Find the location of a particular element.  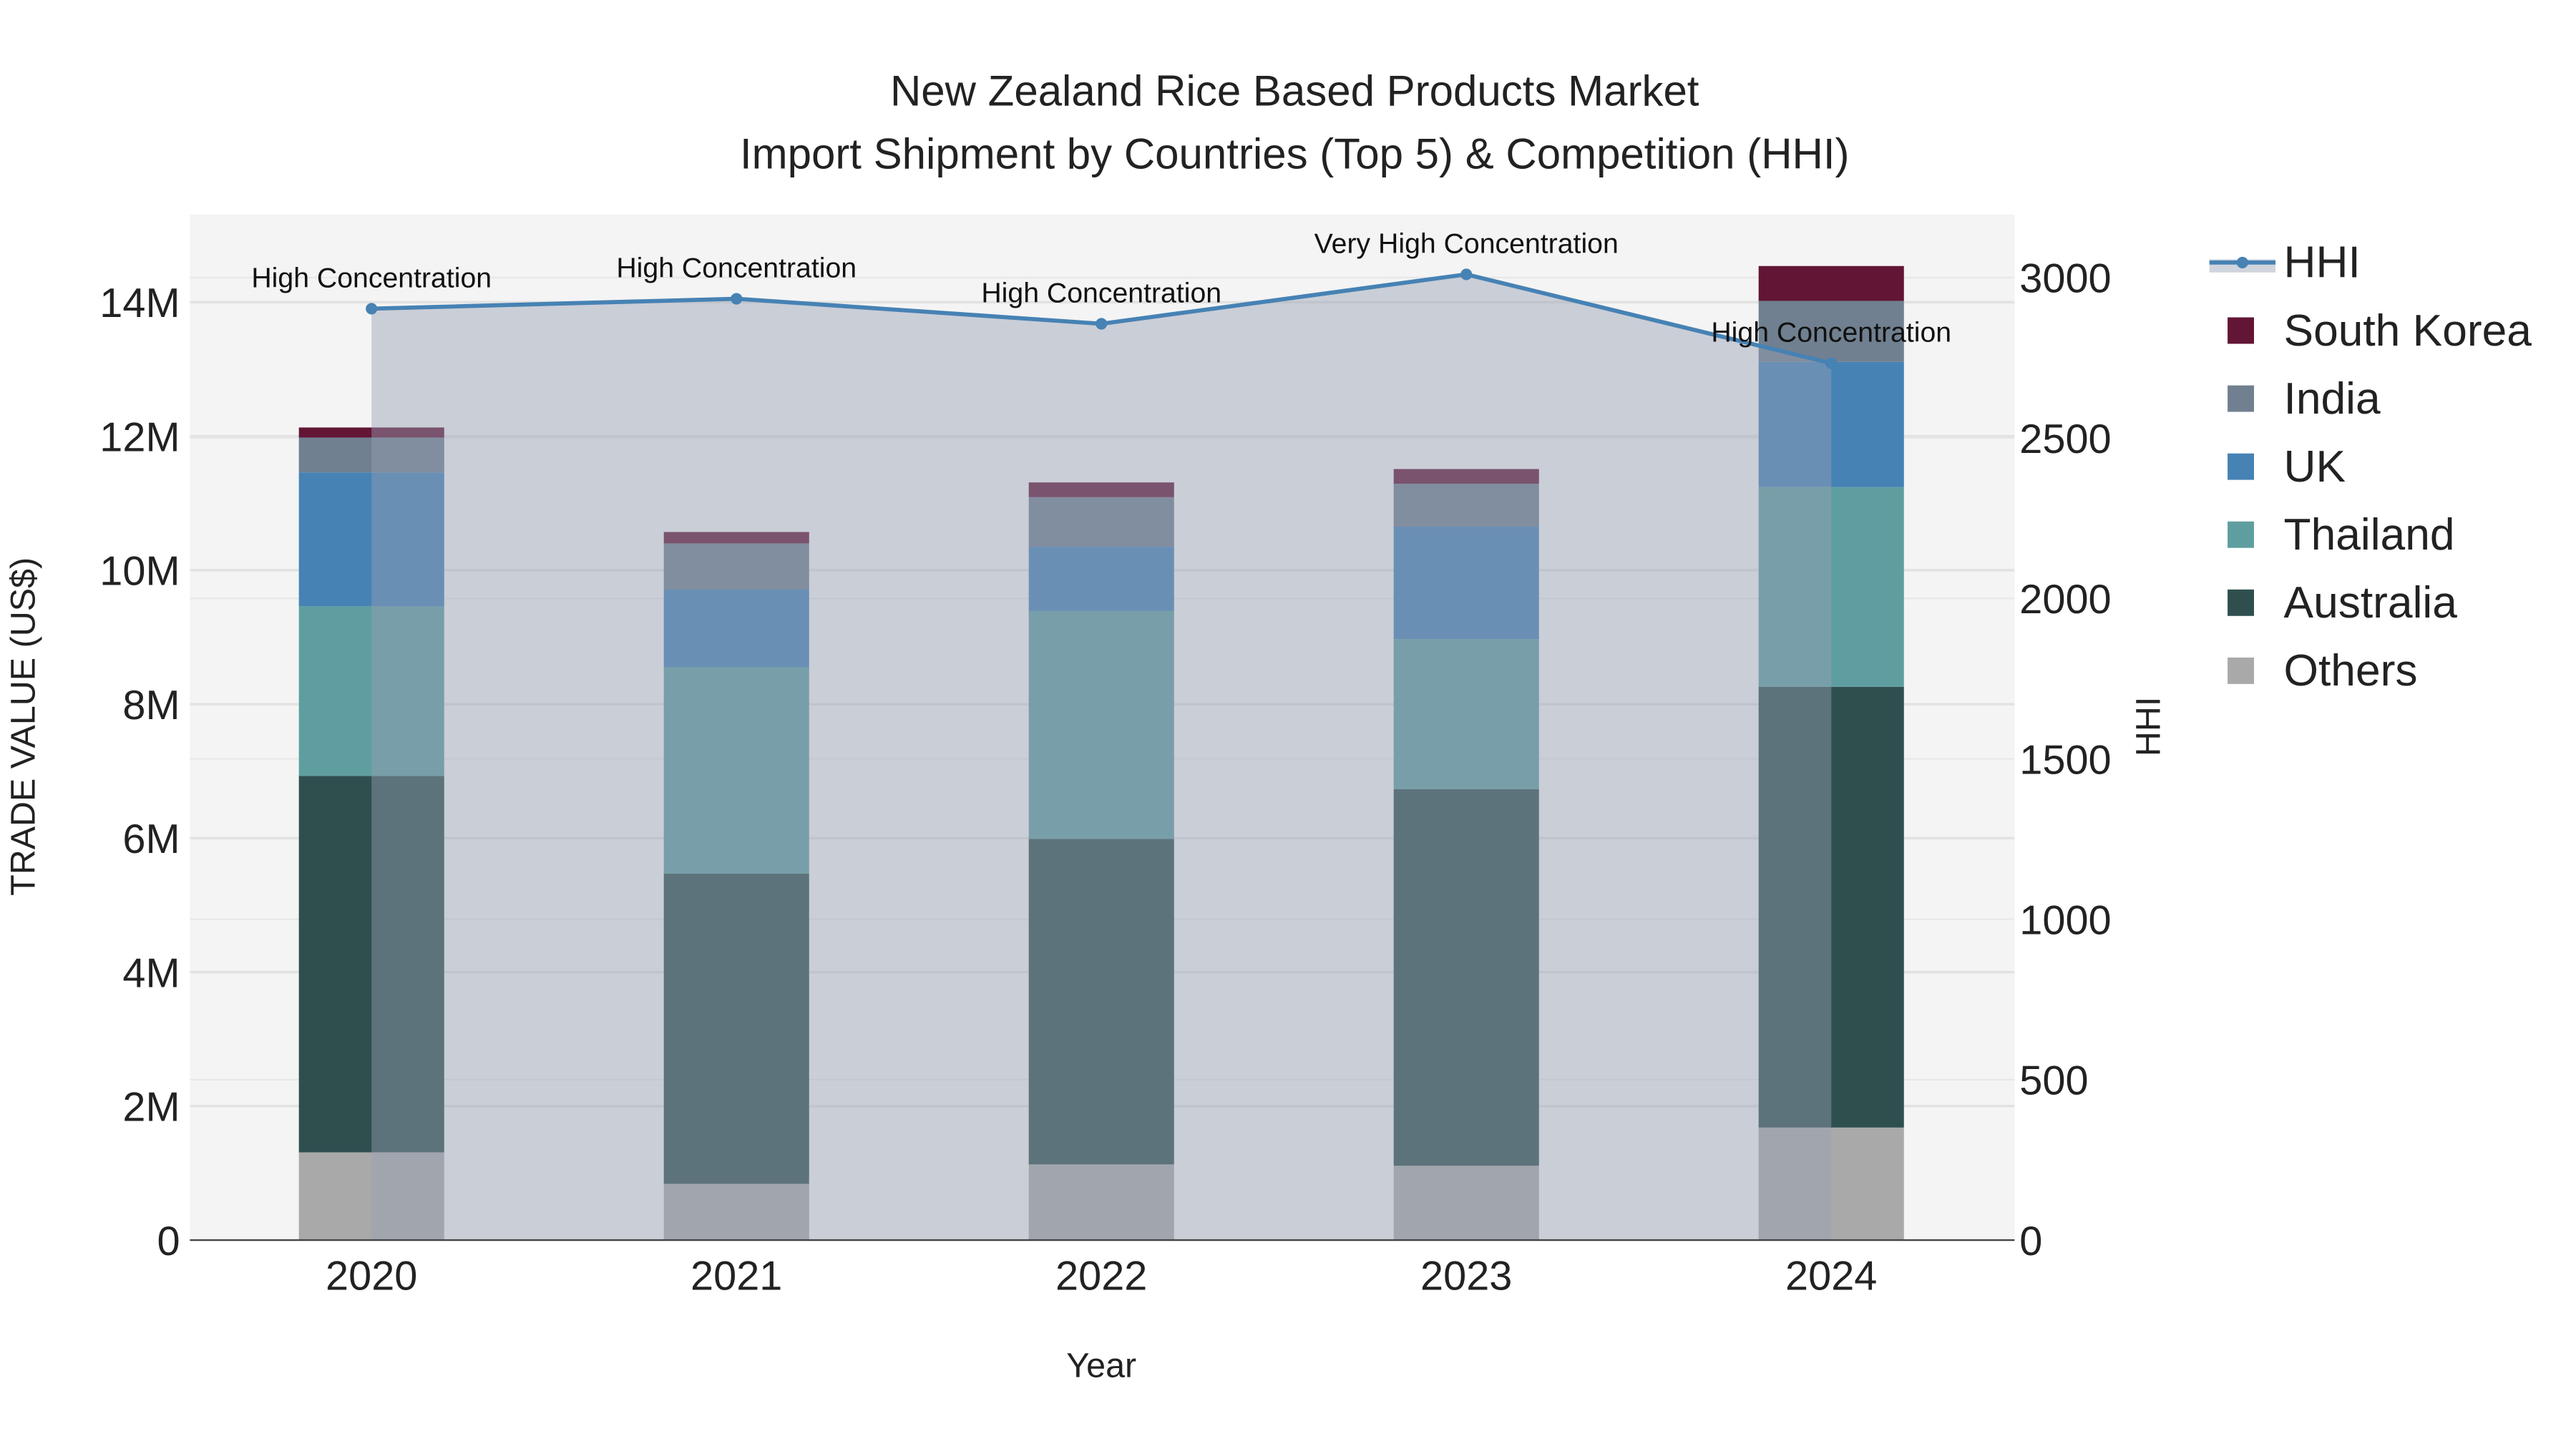

legend-label: Thailand is located at coordinates (2369, 535).